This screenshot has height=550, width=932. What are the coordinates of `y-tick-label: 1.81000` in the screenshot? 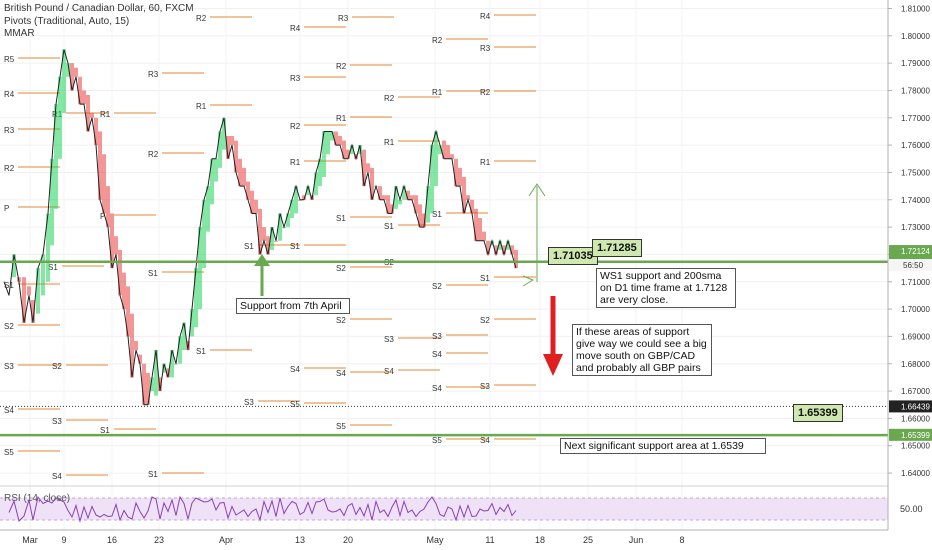 It's located at (915, 8).